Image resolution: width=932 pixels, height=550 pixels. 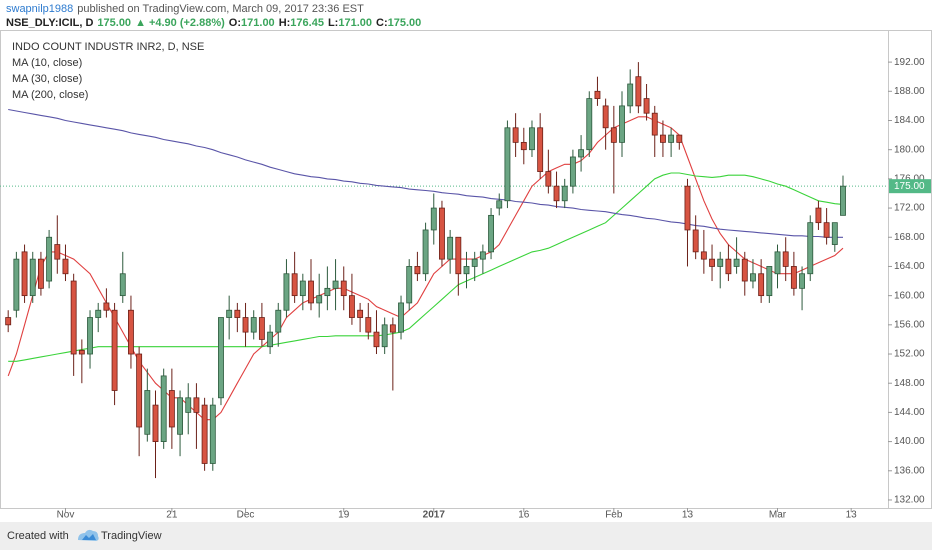 I want to click on chart-title: INDO COUNT INDUSTR INR2, D, NSE, so click(x=108, y=47).